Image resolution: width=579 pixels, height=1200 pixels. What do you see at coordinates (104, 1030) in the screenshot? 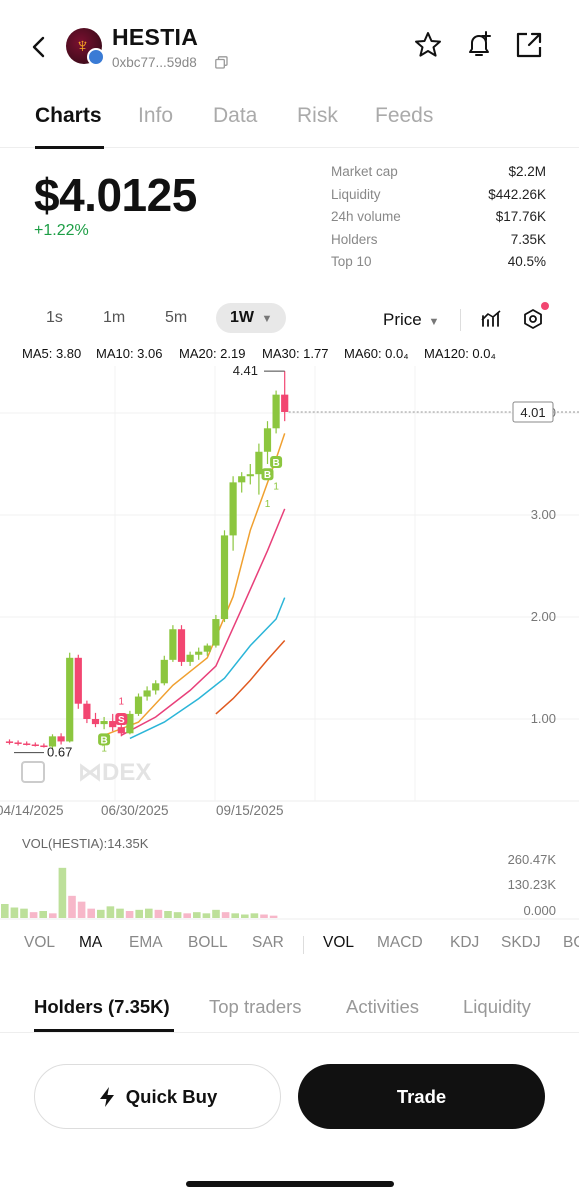
I see `bottom-tab-underline` at bounding box center [104, 1030].